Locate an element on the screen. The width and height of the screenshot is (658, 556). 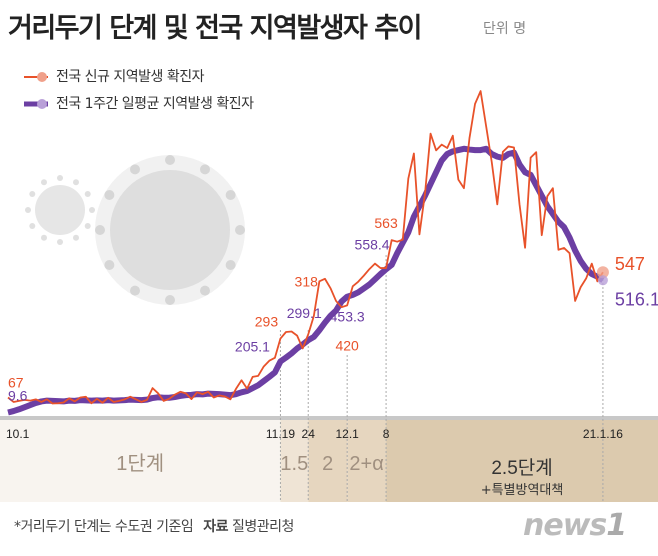
stage-sublabel: +특별방역대책 is located at coordinates (522, 490).